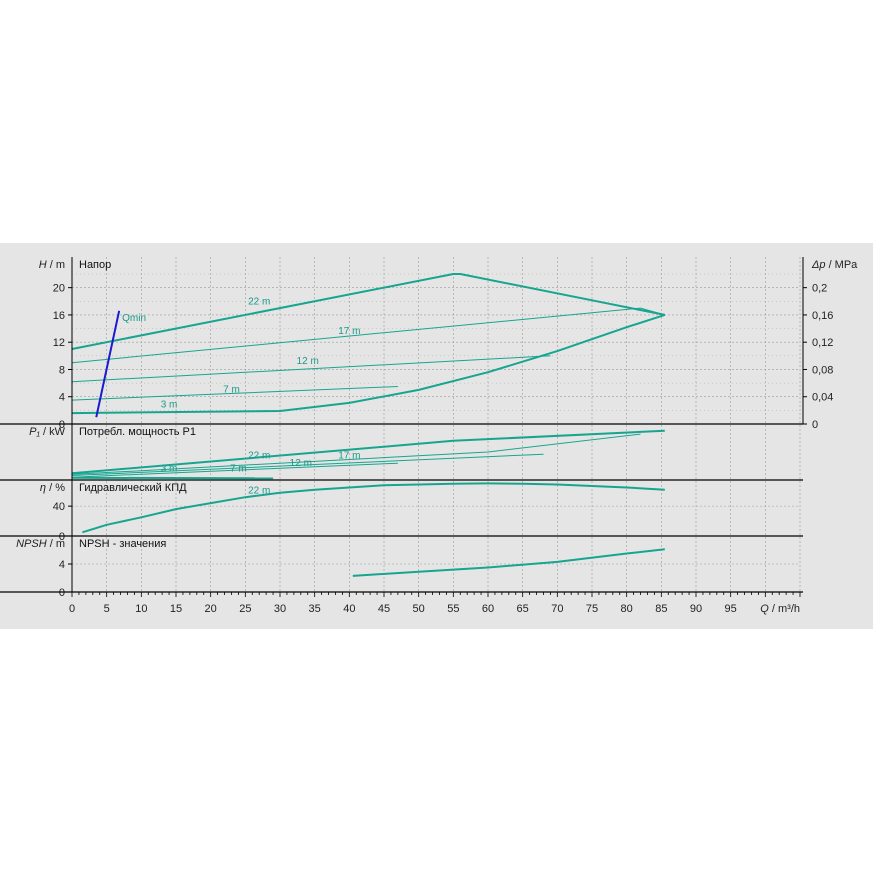 The width and height of the screenshot is (873, 873). Describe the element at coordinates (95, 265) in the screenshot. I see `panel-title: Напор` at that location.